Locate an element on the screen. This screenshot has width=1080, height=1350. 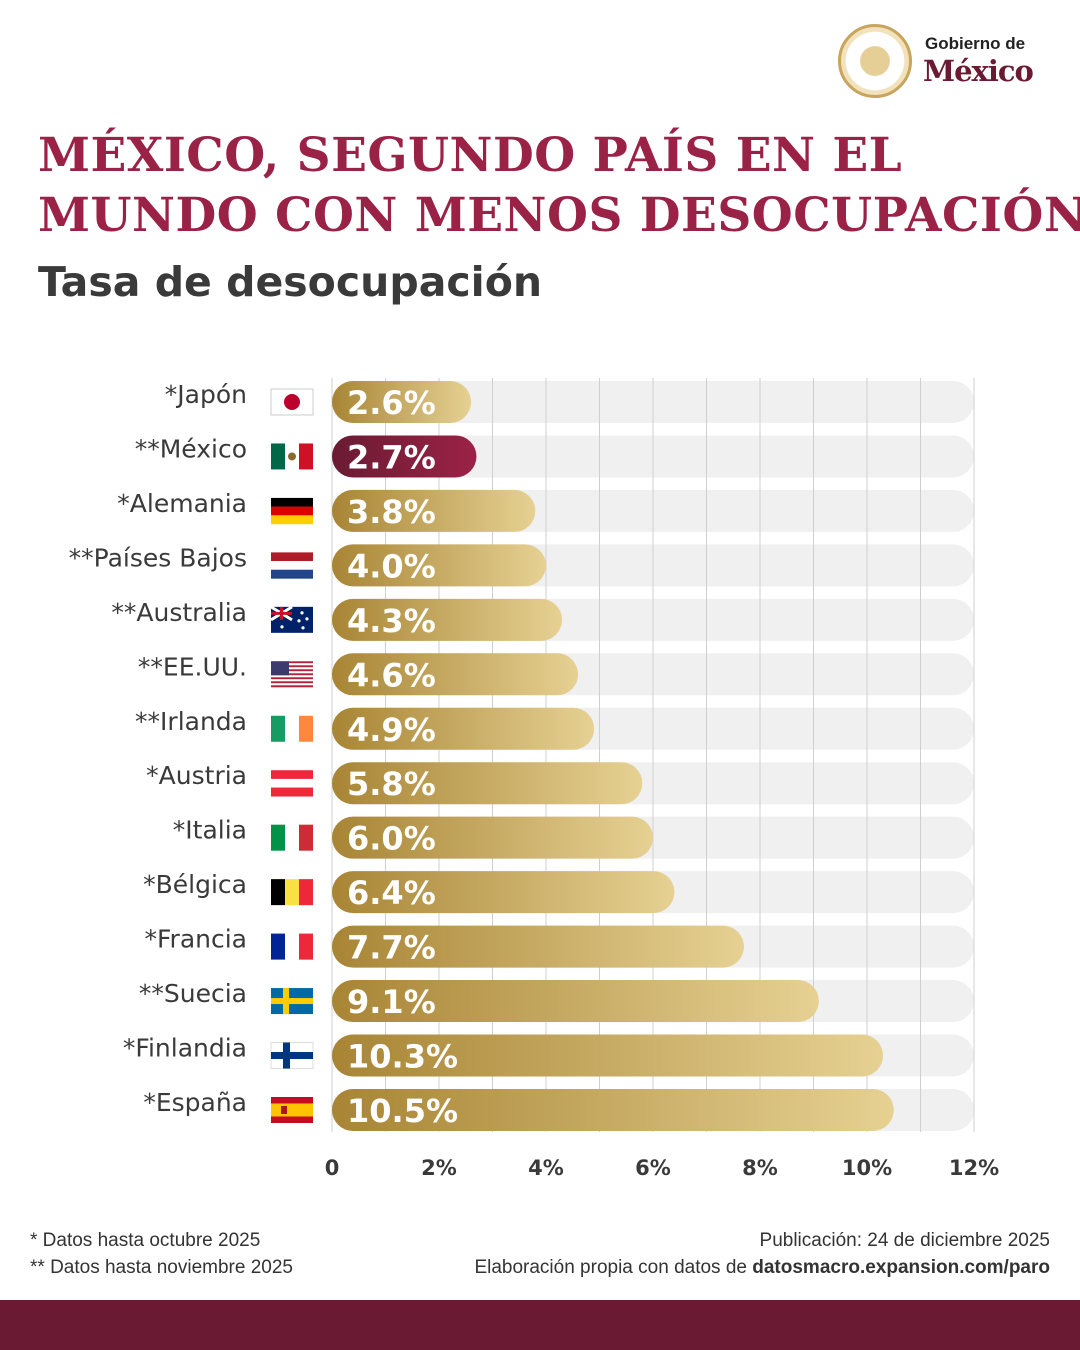
data-label: 2.6% is located at coordinates (391, 403).